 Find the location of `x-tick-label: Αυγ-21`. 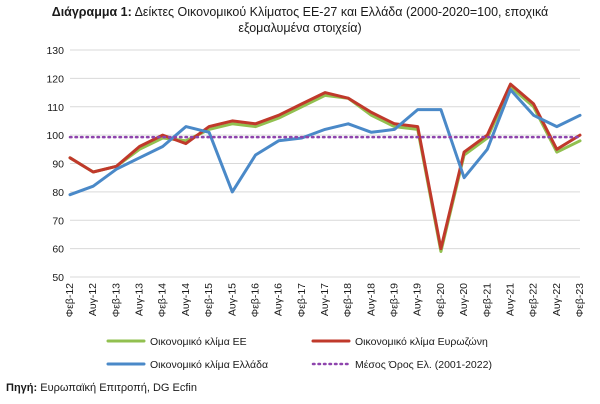

x-tick-label: Αυγ-21 is located at coordinates (510, 299).